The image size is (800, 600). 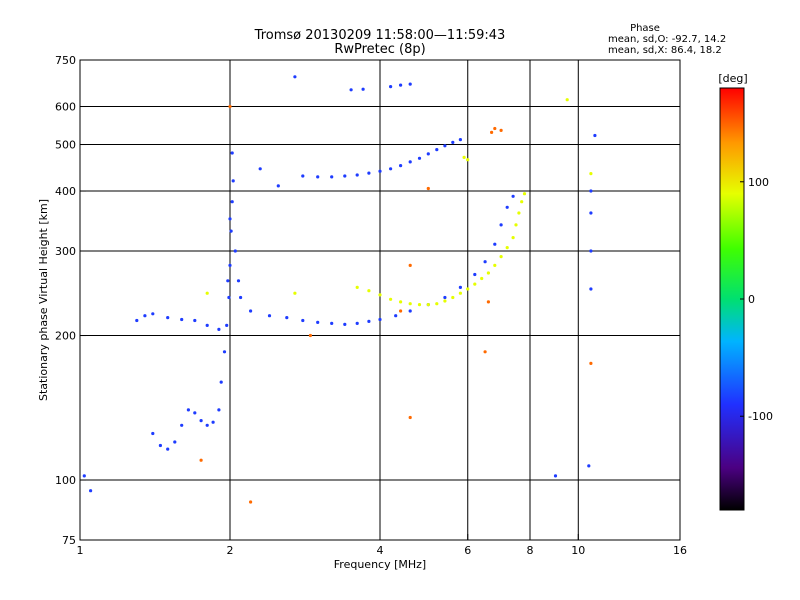 What do you see at coordinates (665, 50) in the screenshot?
I see `phase-mean-x: mean, sd,X: 86.4, 18.2` at bounding box center [665, 50].